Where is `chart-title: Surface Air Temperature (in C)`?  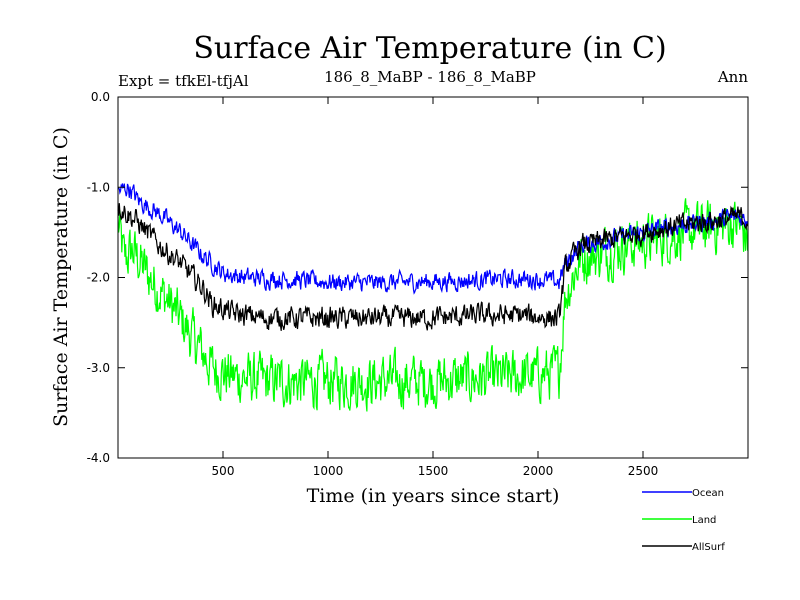 chart-title: Surface Air Temperature (in C) is located at coordinates (429, 48).